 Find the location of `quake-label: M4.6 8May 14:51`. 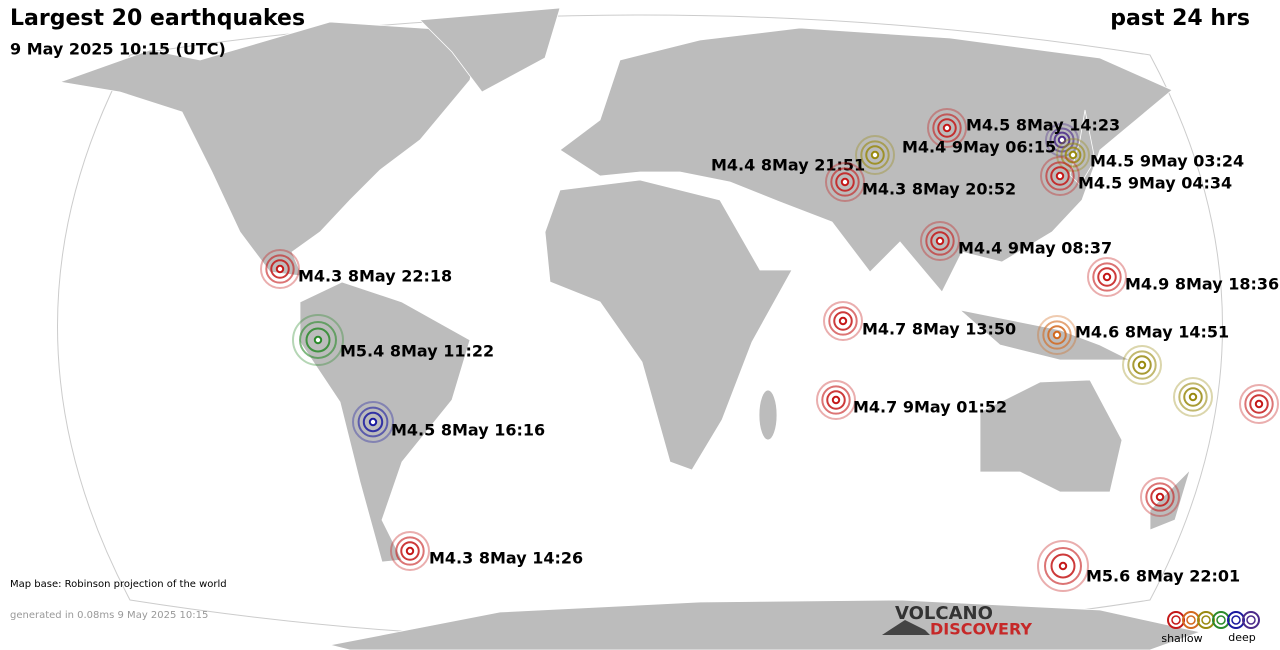

quake-label: M4.6 8May 14:51 is located at coordinates (1152, 332).